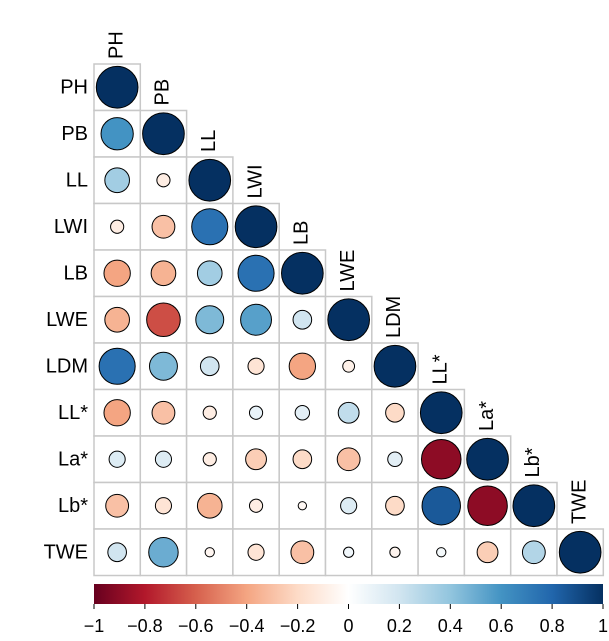 Image resolution: width=609 pixels, height=641 pixels. I want to click on colorbar-tick-label: 0, so click(348, 626).